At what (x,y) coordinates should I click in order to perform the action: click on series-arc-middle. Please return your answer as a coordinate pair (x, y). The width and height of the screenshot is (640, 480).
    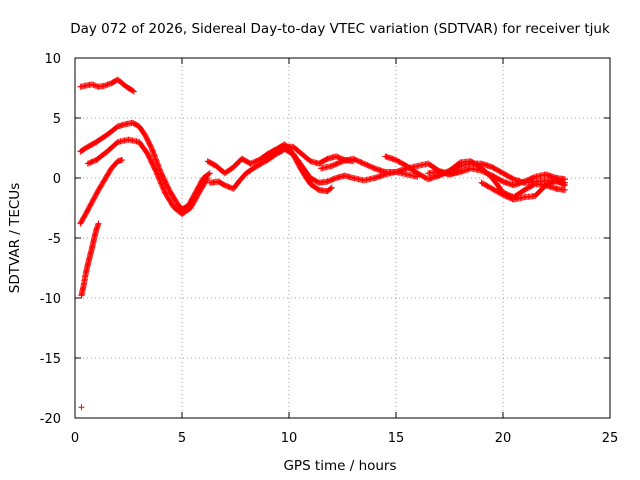
    Looking at the image, I should click on (147, 176).